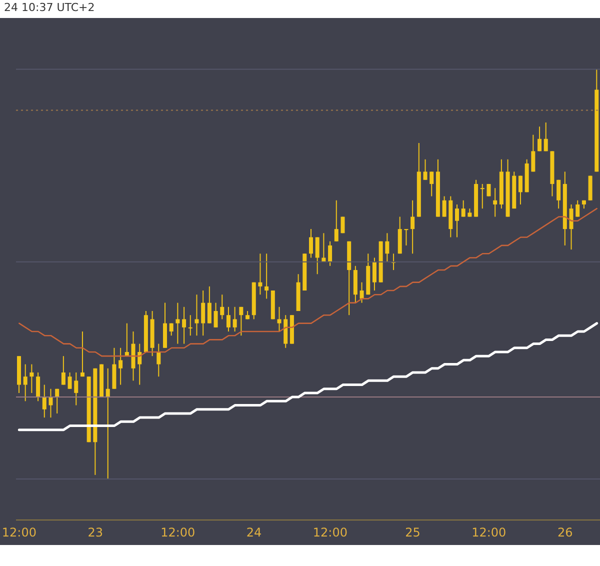 This screenshot has height=566, width=600. I want to click on x-tick-label: 26, so click(565, 533).